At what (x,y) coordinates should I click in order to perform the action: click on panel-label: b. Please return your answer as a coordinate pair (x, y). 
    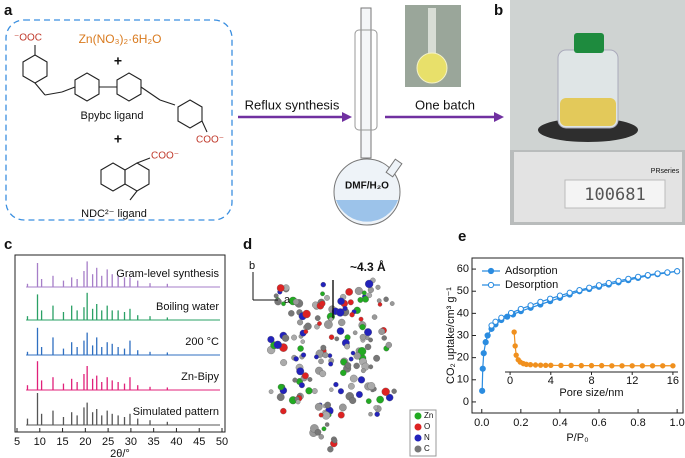
    Looking at the image, I should click on (498, 10).